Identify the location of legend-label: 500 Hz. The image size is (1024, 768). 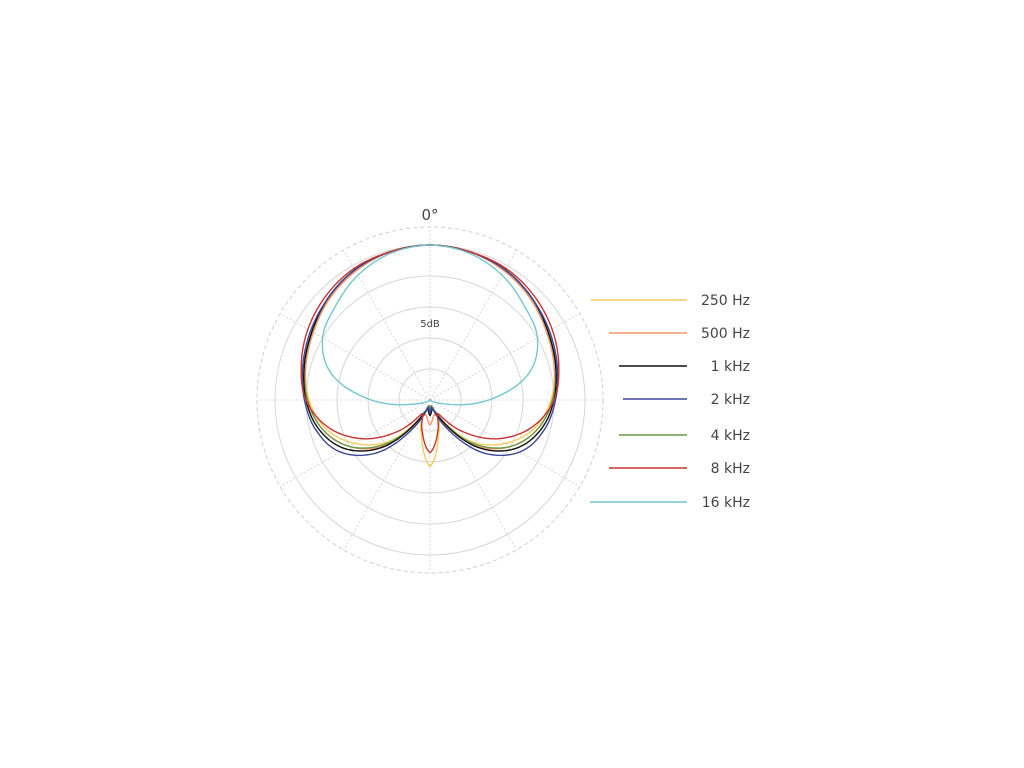
(725, 334).